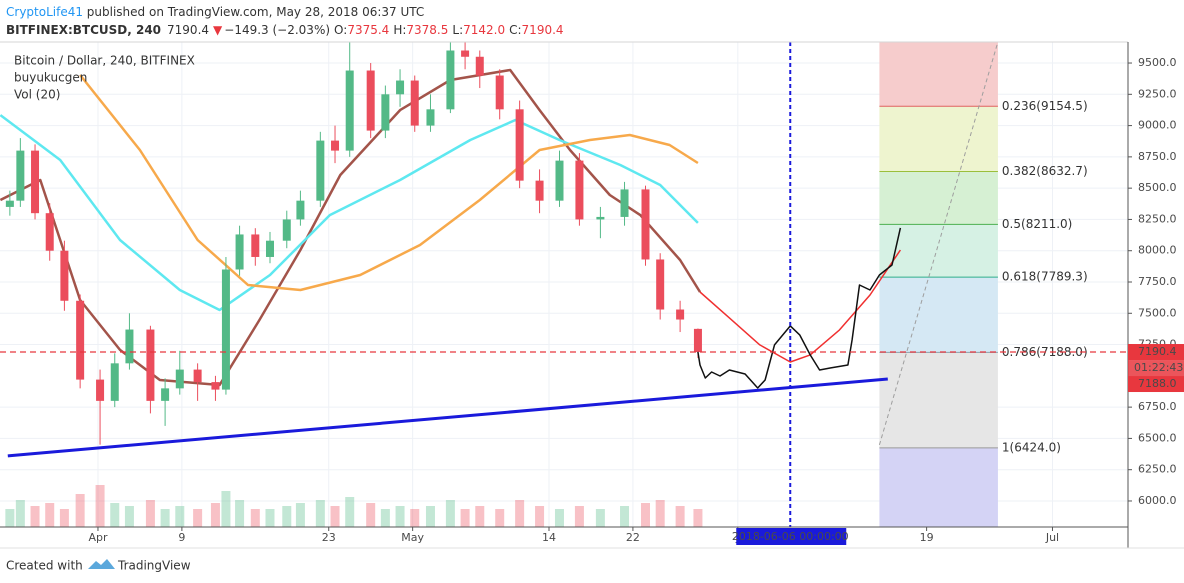 The width and height of the screenshot is (1184, 583). What do you see at coordinates (368, 30) in the screenshot?
I see `o-value: 7375.4` at bounding box center [368, 30].